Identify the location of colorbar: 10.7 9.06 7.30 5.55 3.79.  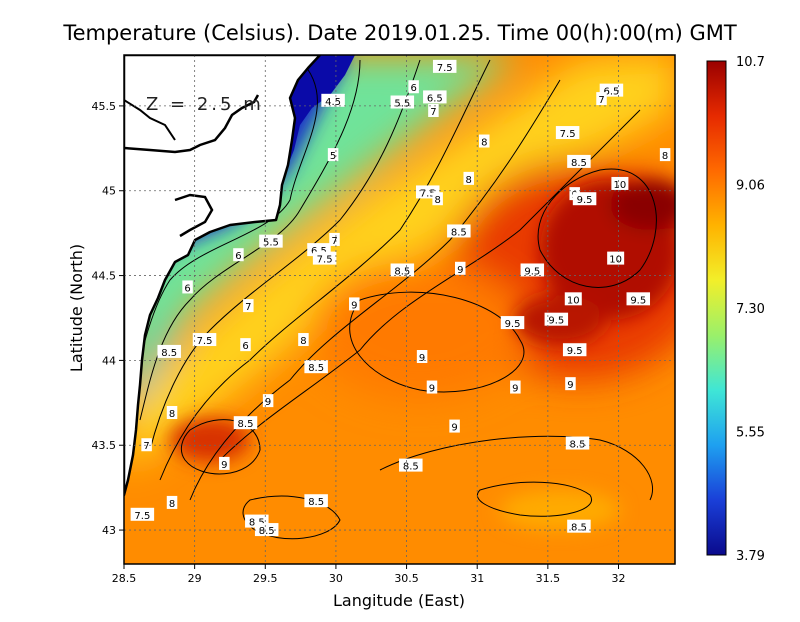
(735, 309).